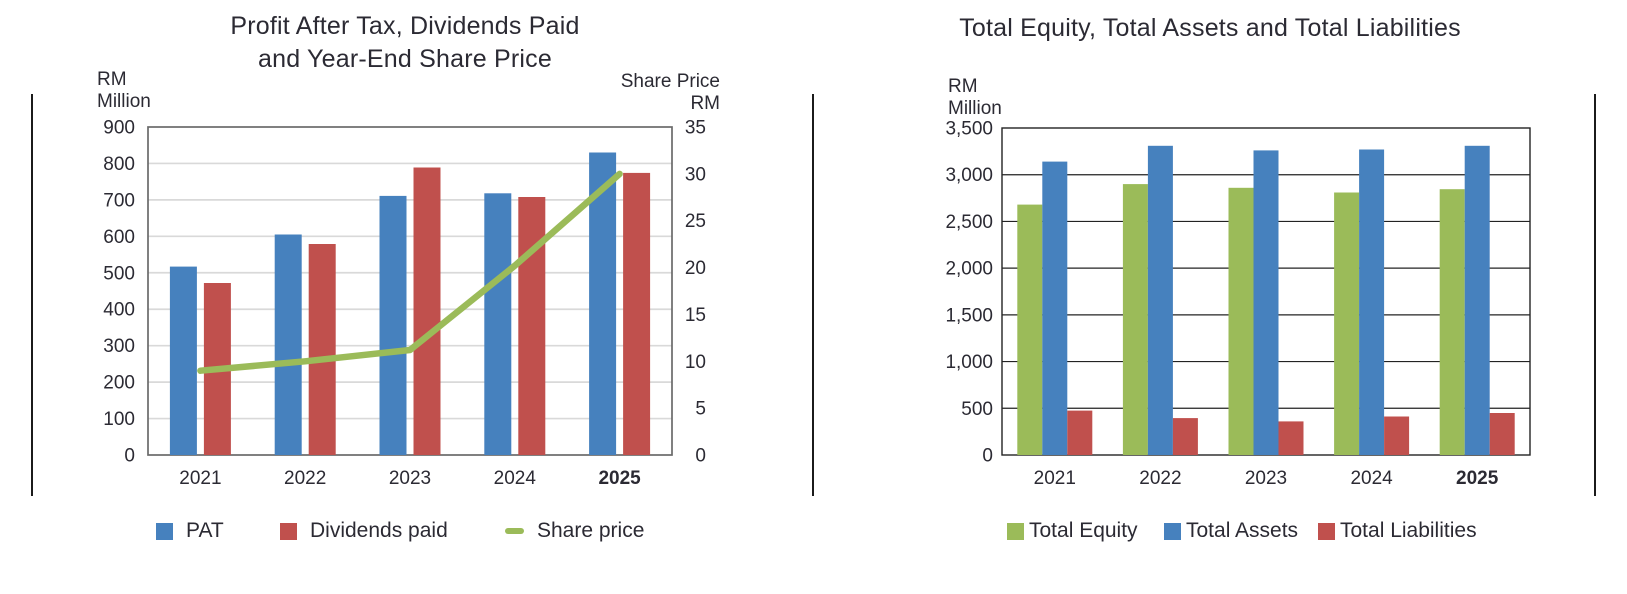  Describe the element at coordinates (1135, 319) in the screenshot. I see `bar-total-equity-2022` at that location.